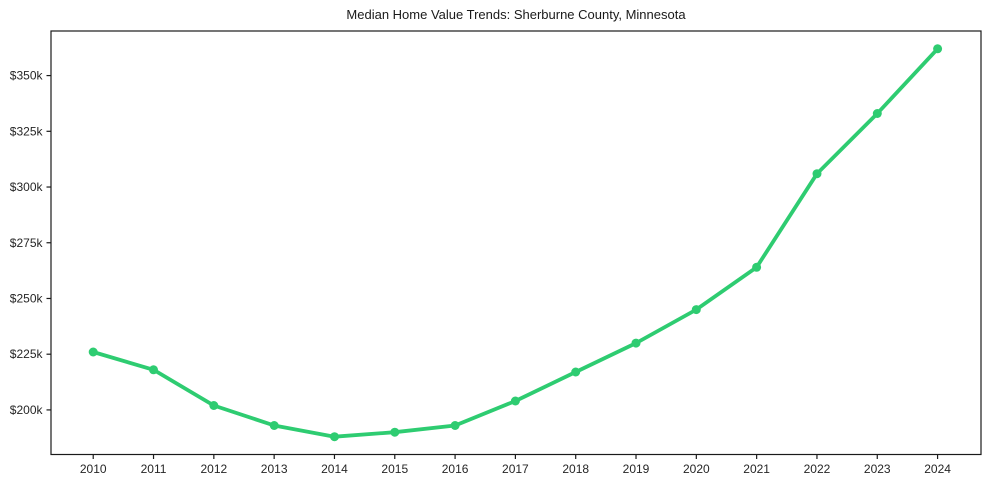 Image resolution: width=989 pixels, height=490 pixels. Describe the element at coordinates (636, 469) in the screenshot. I see `x-tick-label-2019: 2019` at that location.